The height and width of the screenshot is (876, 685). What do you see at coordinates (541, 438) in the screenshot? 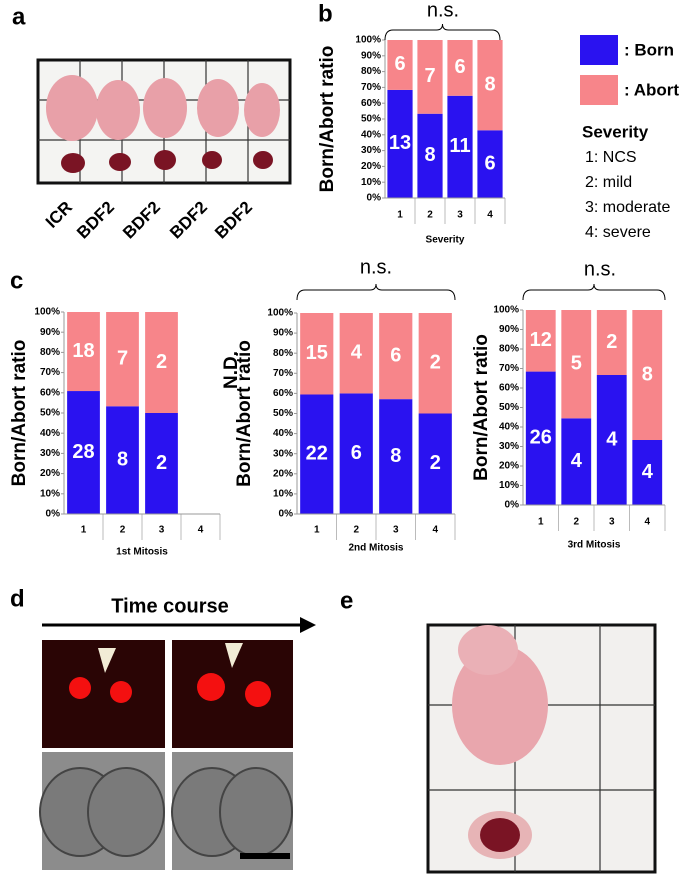
I see `data-label: 26` at bounding box center [541, 438].